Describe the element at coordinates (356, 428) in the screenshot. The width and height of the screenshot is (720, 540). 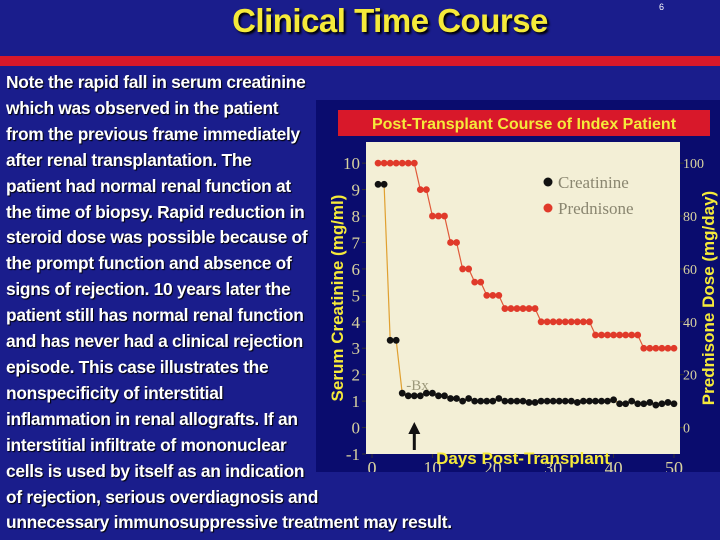
I see `y-tick-label: 0` at that location.